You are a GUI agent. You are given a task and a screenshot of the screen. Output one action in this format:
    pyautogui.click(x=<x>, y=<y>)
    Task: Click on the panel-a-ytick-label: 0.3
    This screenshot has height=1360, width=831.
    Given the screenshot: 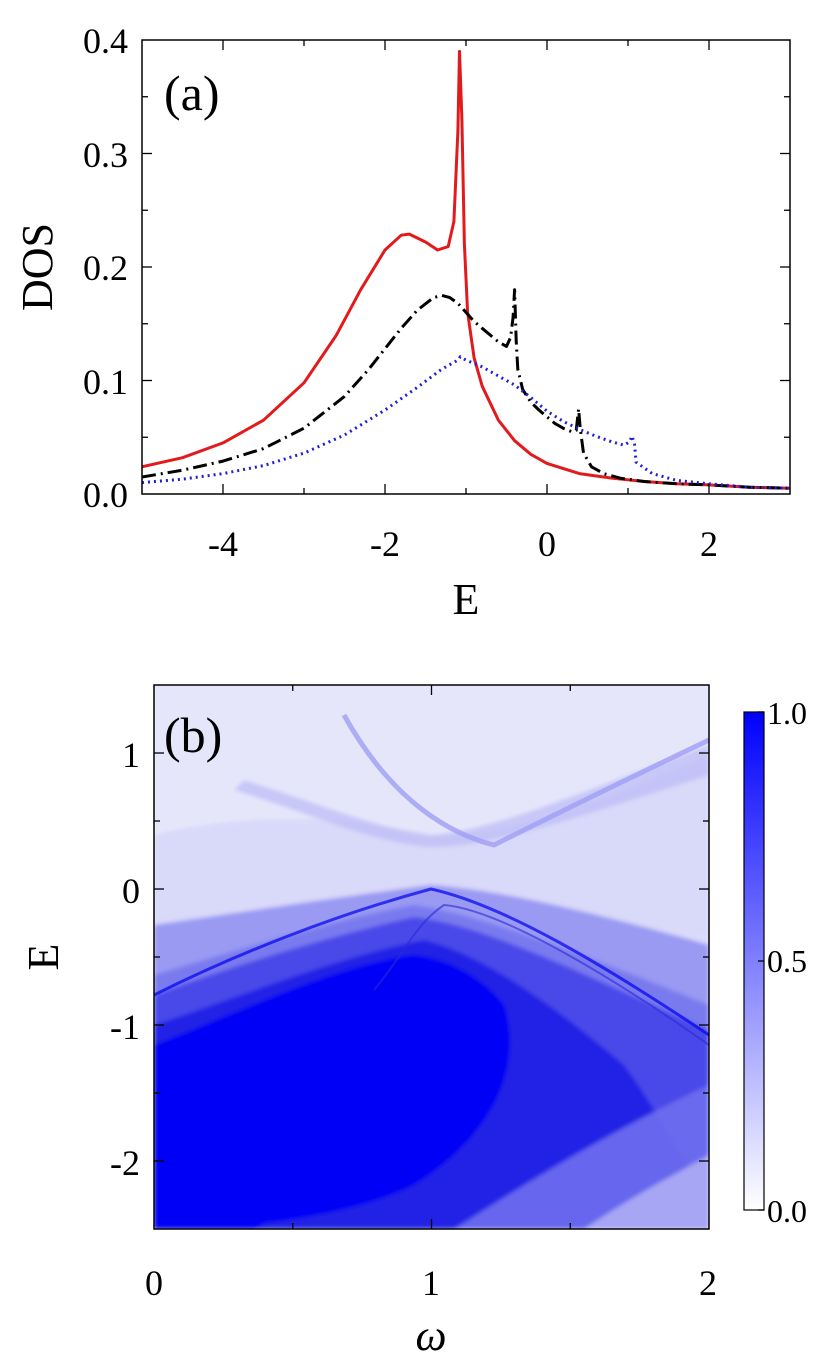 What is the action you would take?
    pyautogui.click(x=105, y=155)
    